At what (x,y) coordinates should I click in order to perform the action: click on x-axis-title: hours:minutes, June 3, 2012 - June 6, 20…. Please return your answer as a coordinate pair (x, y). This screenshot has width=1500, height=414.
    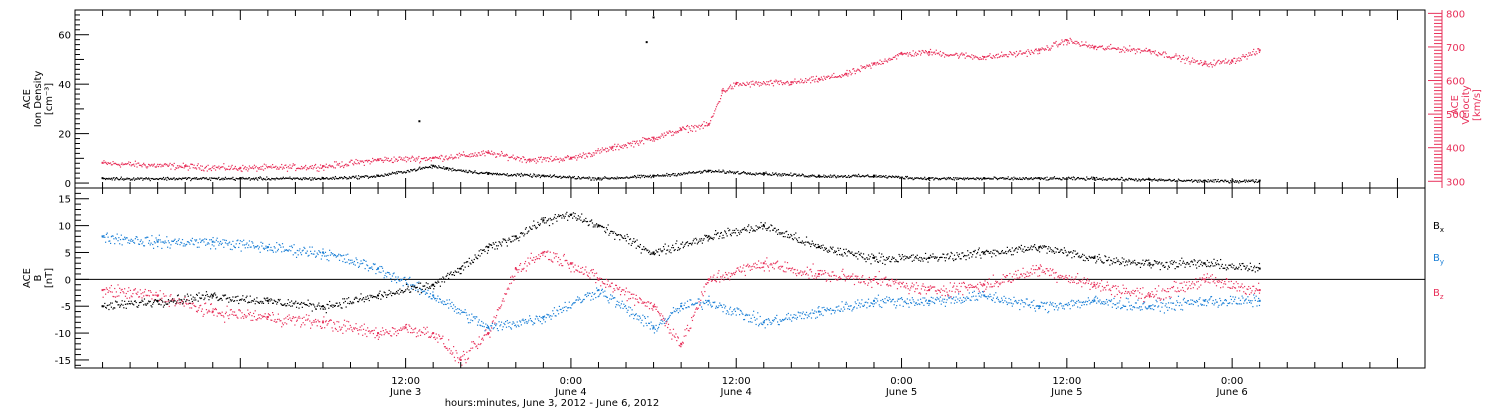
    Looking at the image, I should click on (552, 403).